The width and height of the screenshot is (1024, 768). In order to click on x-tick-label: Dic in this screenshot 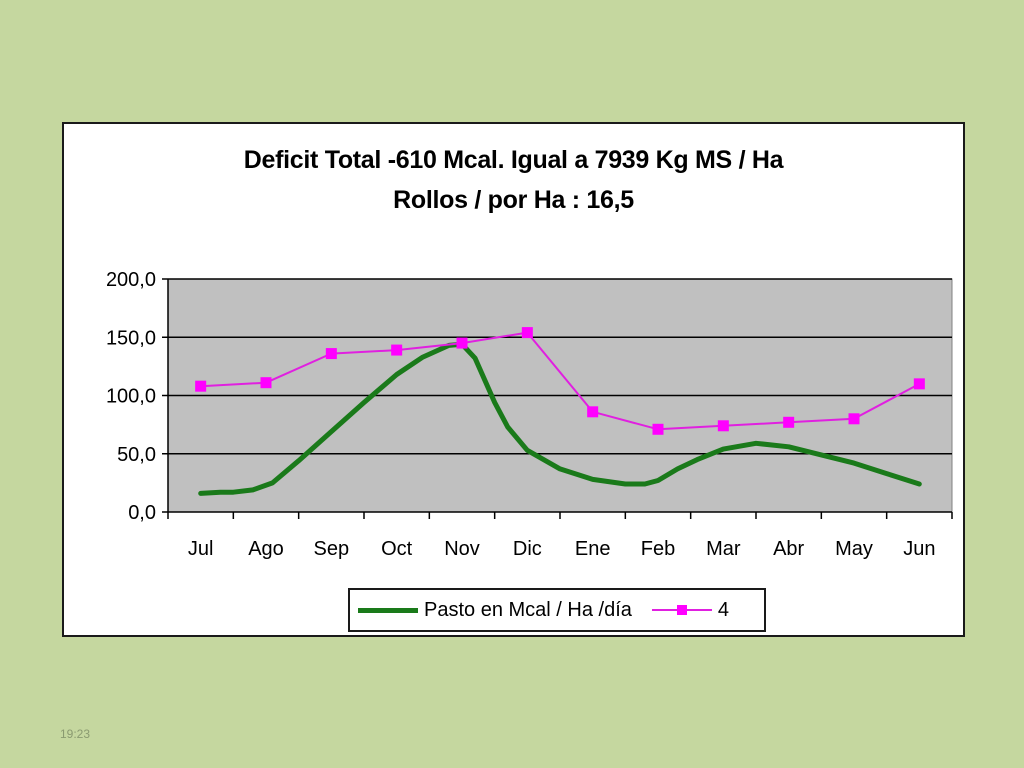, I will do `click(527, 549)`.